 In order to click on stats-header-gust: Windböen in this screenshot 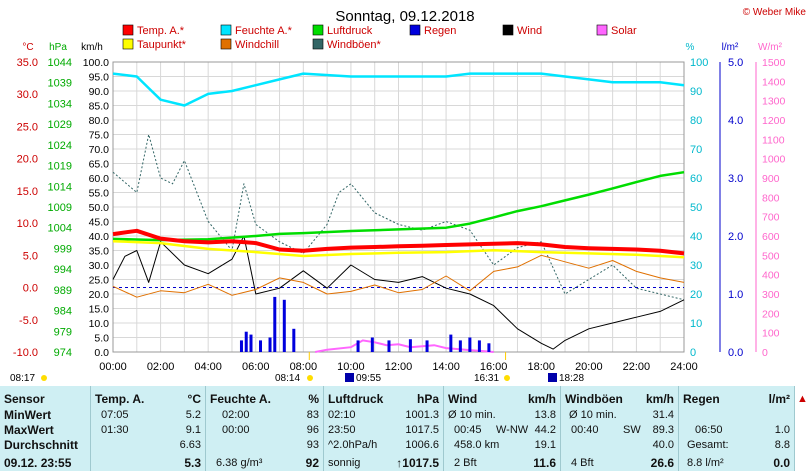, I will do `click(594, 399)`.